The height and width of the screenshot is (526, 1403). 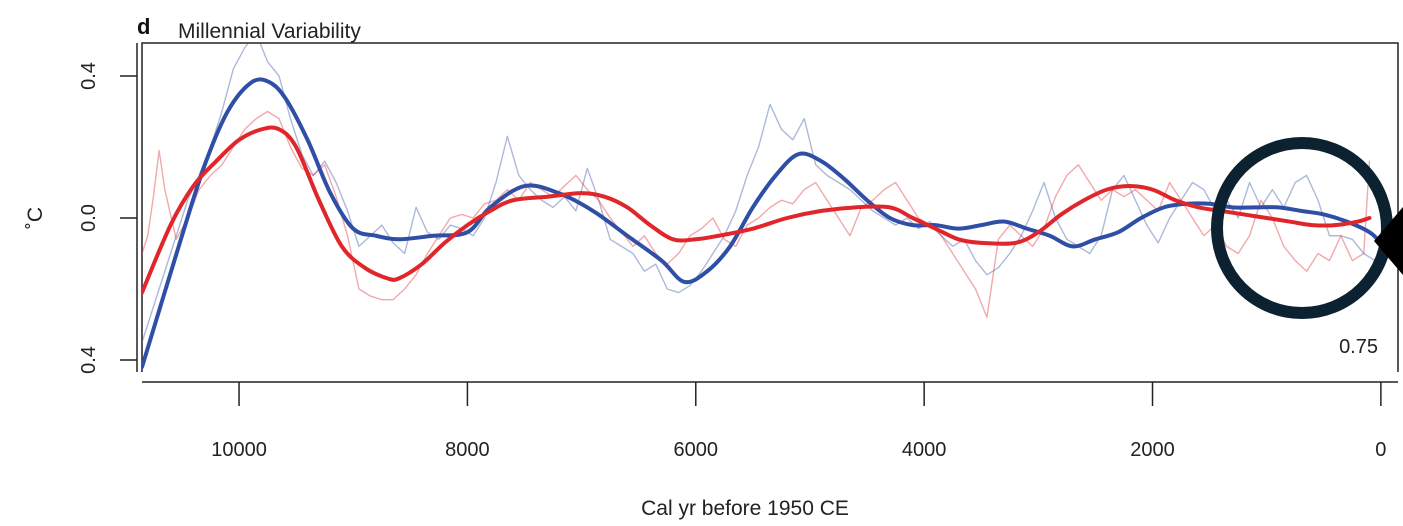 What do you see at coordinates (1388, 241) in the screenshot?
I see `pointer-triangle-marker` at bounding box center [1388, 241].